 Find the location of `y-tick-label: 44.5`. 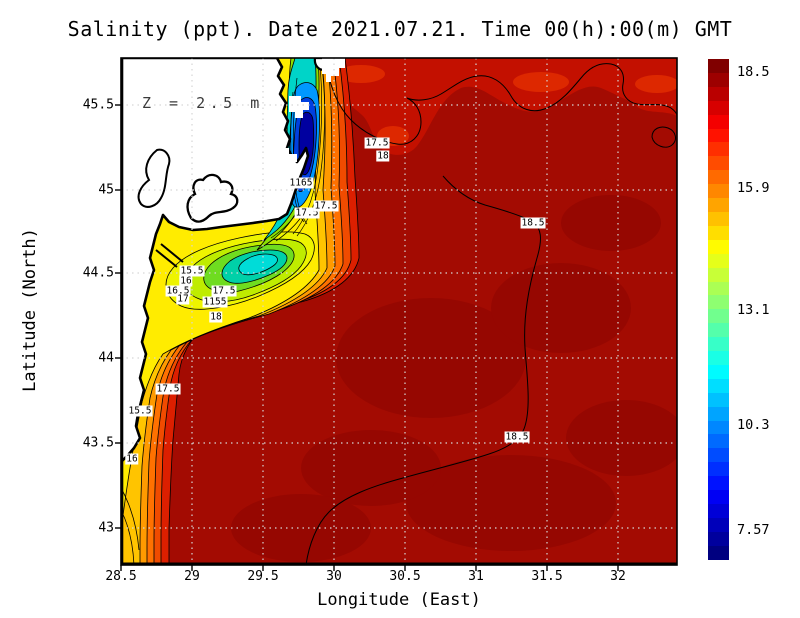

y-tick-label: 44.5 is located at coordinates (98, 273).